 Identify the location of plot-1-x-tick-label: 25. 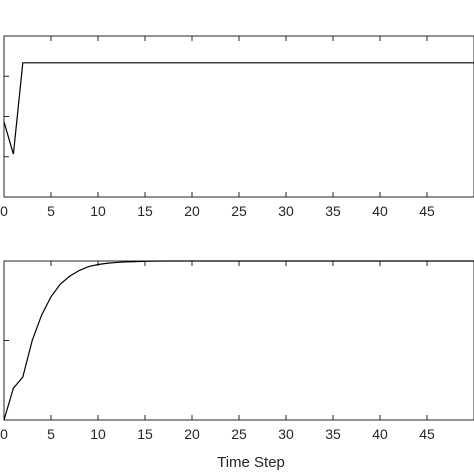
(239, 434).